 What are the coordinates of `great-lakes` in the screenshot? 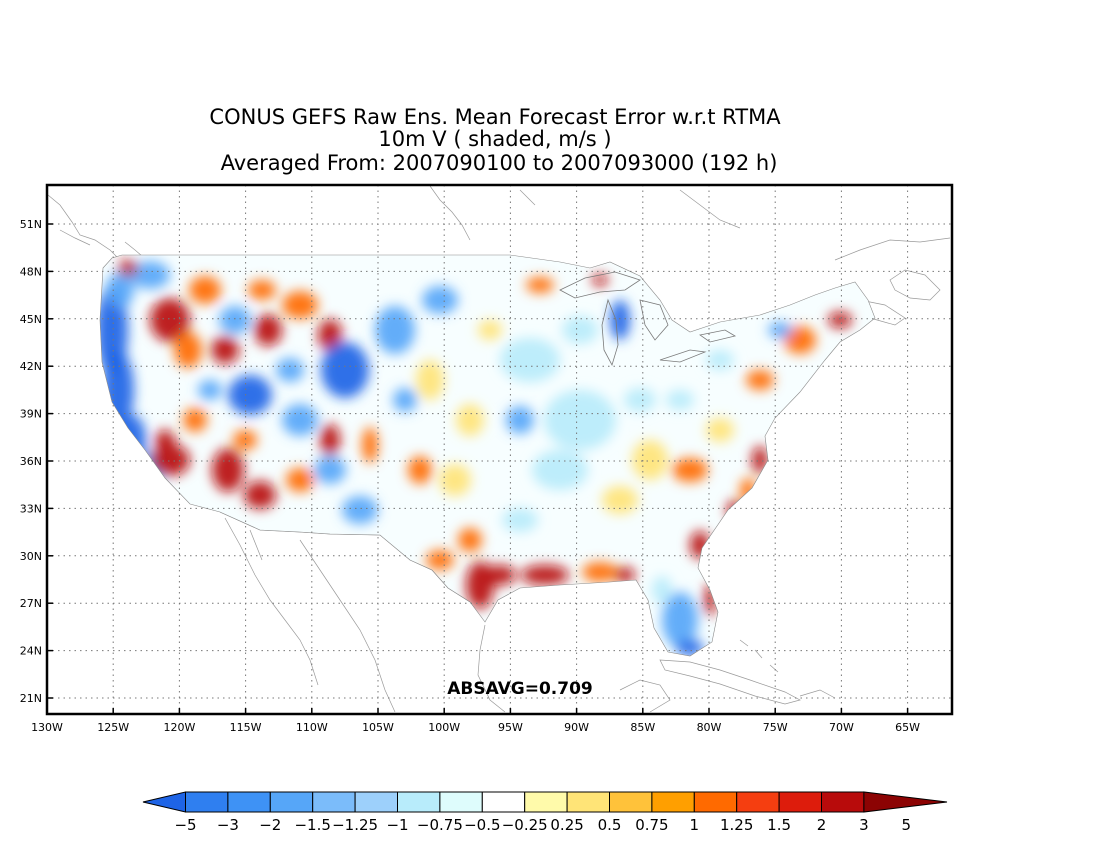 It's located at (648, 319).